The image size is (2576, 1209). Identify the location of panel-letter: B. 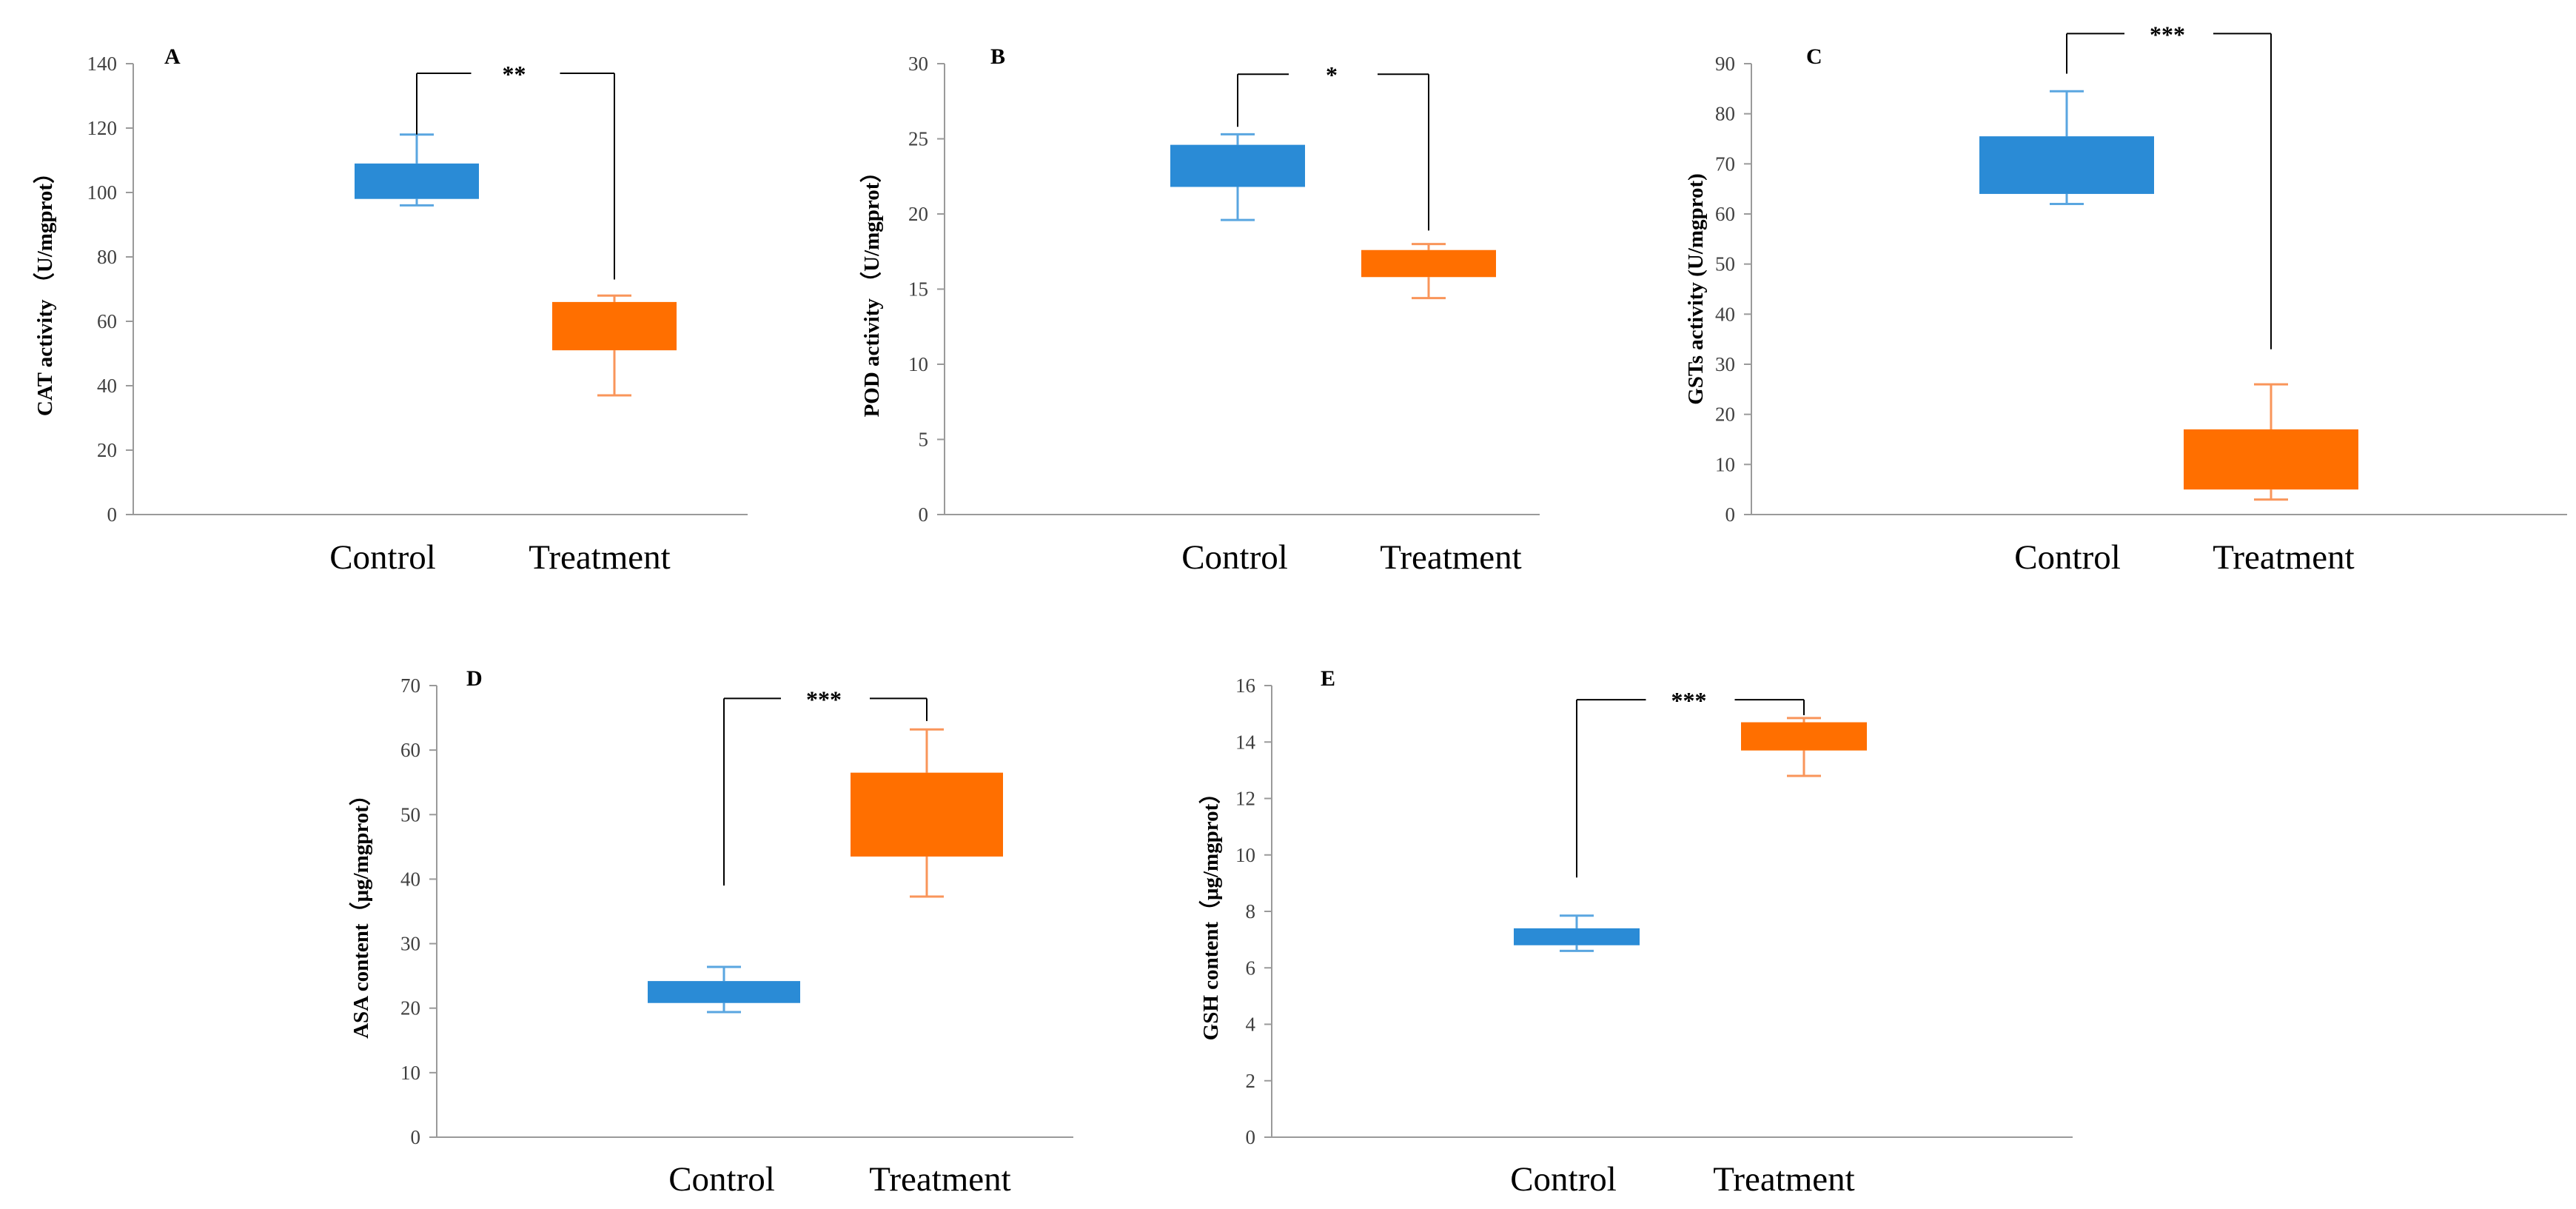
(997, 56).